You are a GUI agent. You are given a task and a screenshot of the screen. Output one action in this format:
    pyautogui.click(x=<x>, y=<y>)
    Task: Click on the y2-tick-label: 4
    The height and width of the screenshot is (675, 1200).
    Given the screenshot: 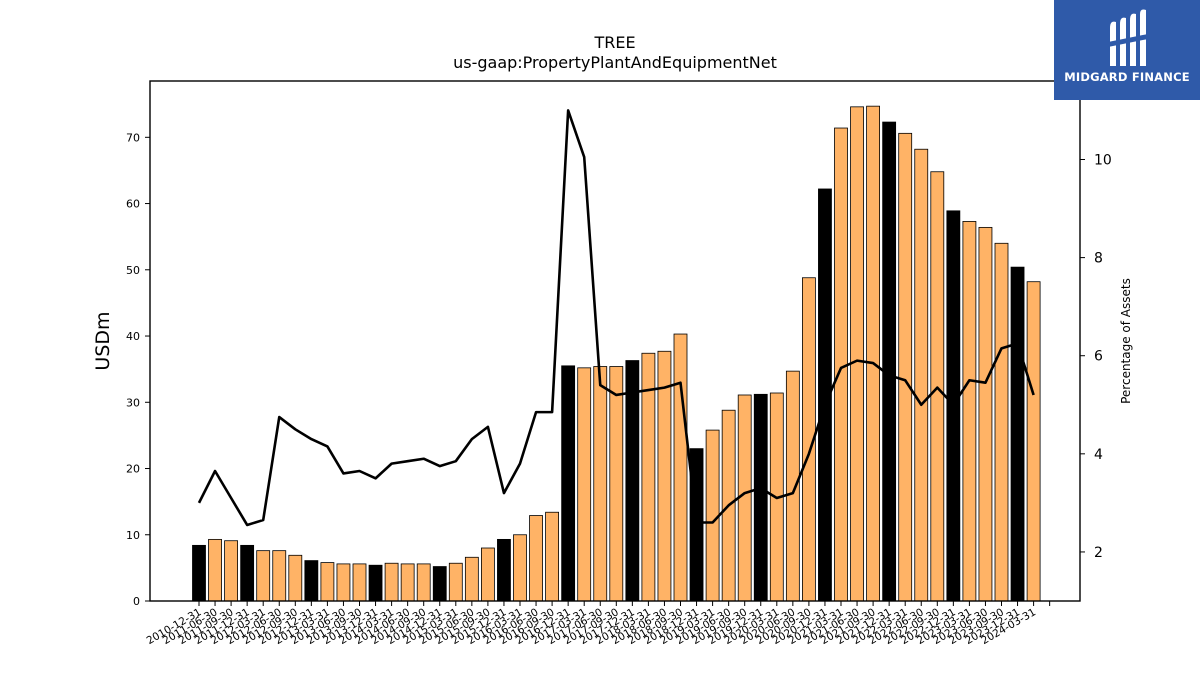 What is the action you would take?
    pyautogui.click(x=1098, y=455)
    